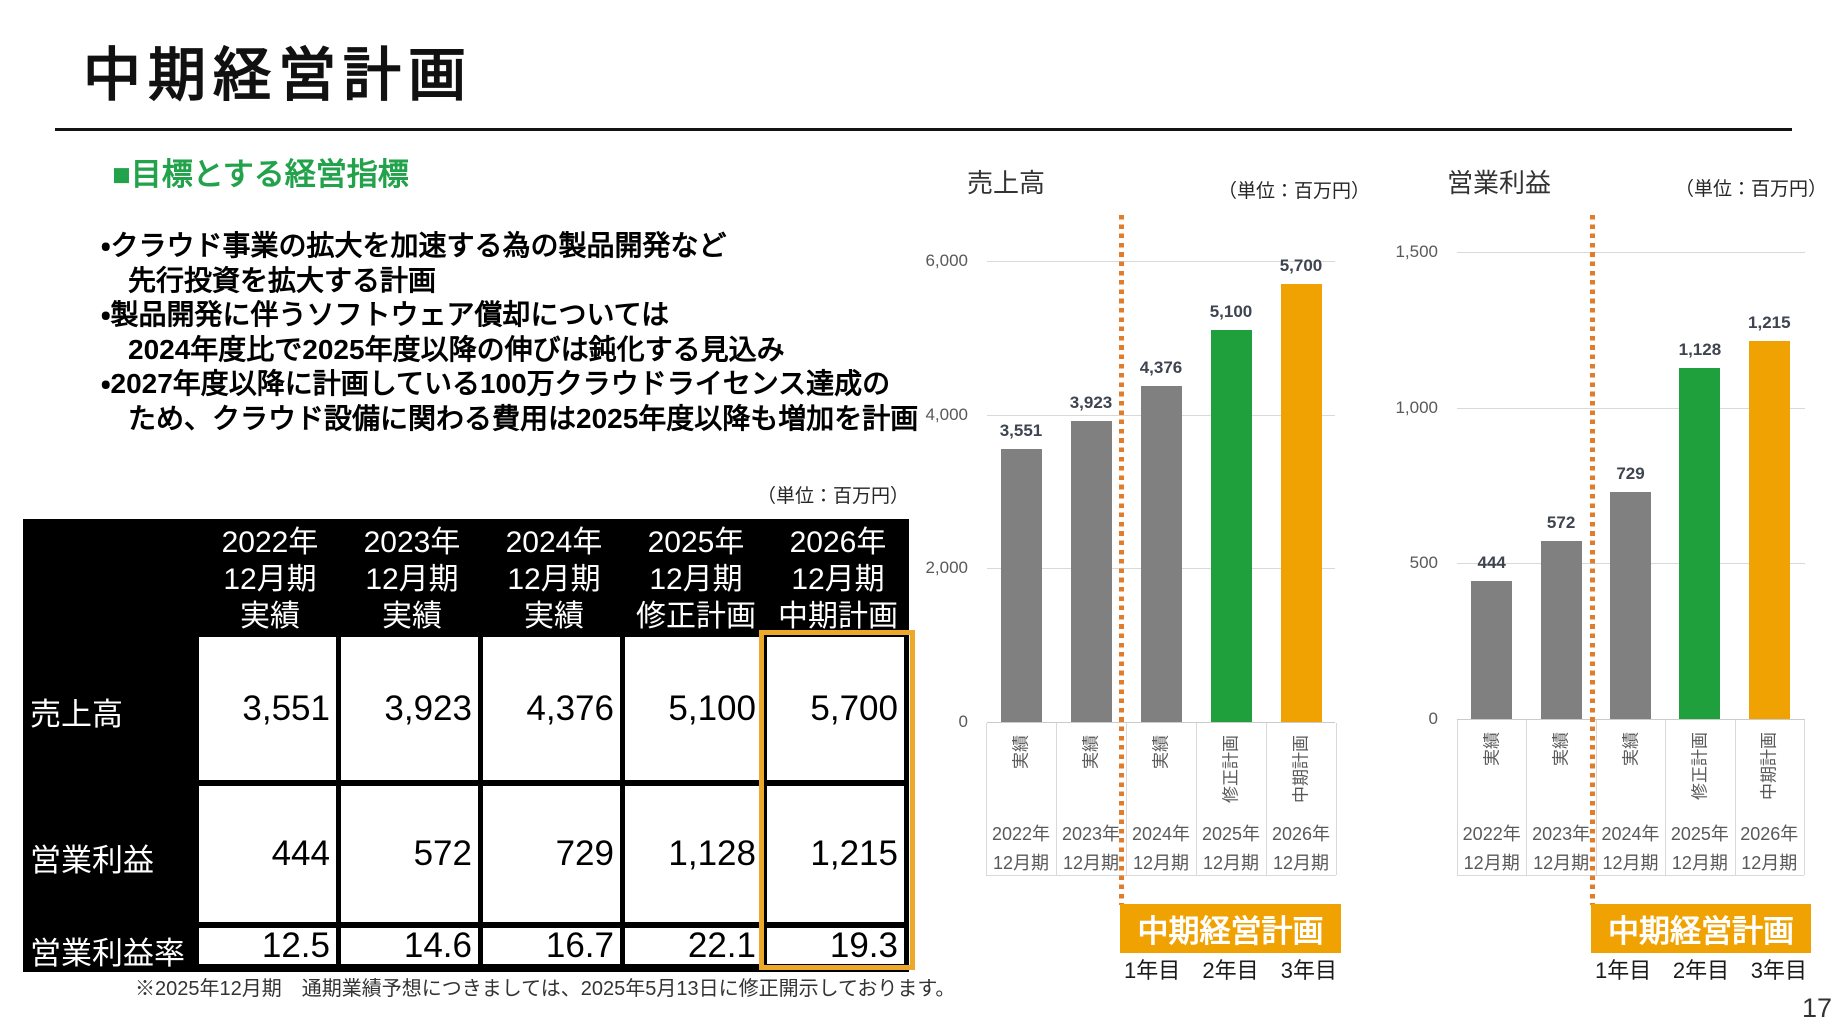 The height and width of the screenshot is (1036, 1844). I want to click on table-col-header-line: 2022年, so click(270, 542).